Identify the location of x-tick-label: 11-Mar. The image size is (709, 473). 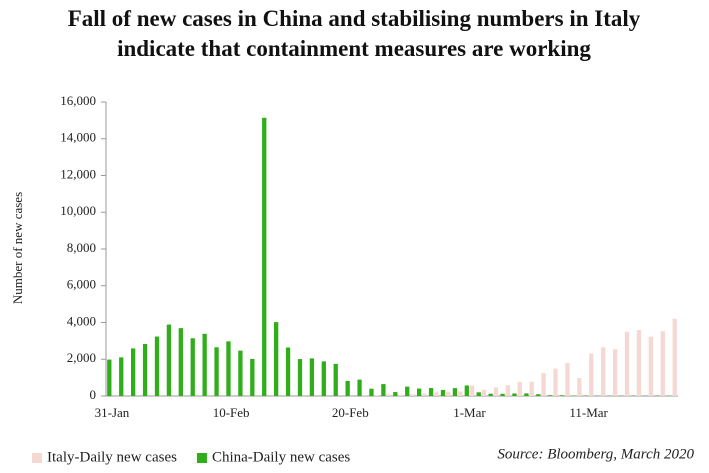
(588, 412).